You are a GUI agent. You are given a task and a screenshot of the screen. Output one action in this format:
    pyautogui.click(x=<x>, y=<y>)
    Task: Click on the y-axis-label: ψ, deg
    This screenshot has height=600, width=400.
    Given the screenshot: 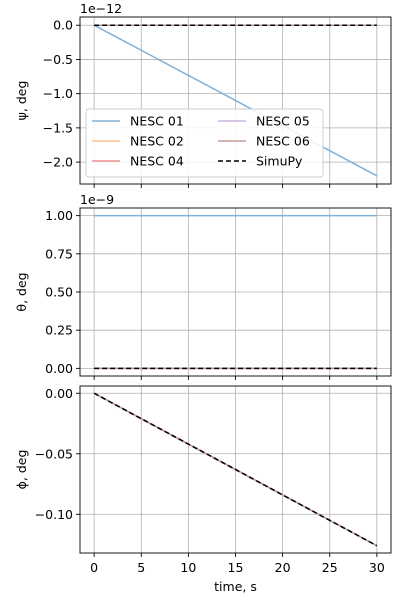 What is the action you would take?
    pyautogui.click(x=21, y=101)
    